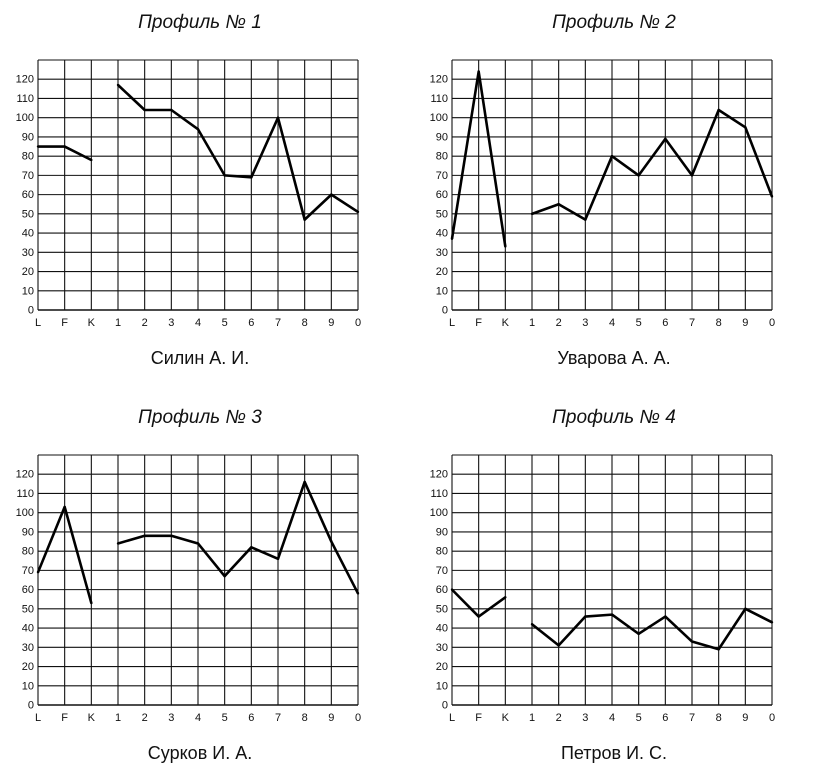  What do you see at coordinates (612, 718) in the screenshot?
I see `x-tick-label: 4` at bounding box center [612, 718].